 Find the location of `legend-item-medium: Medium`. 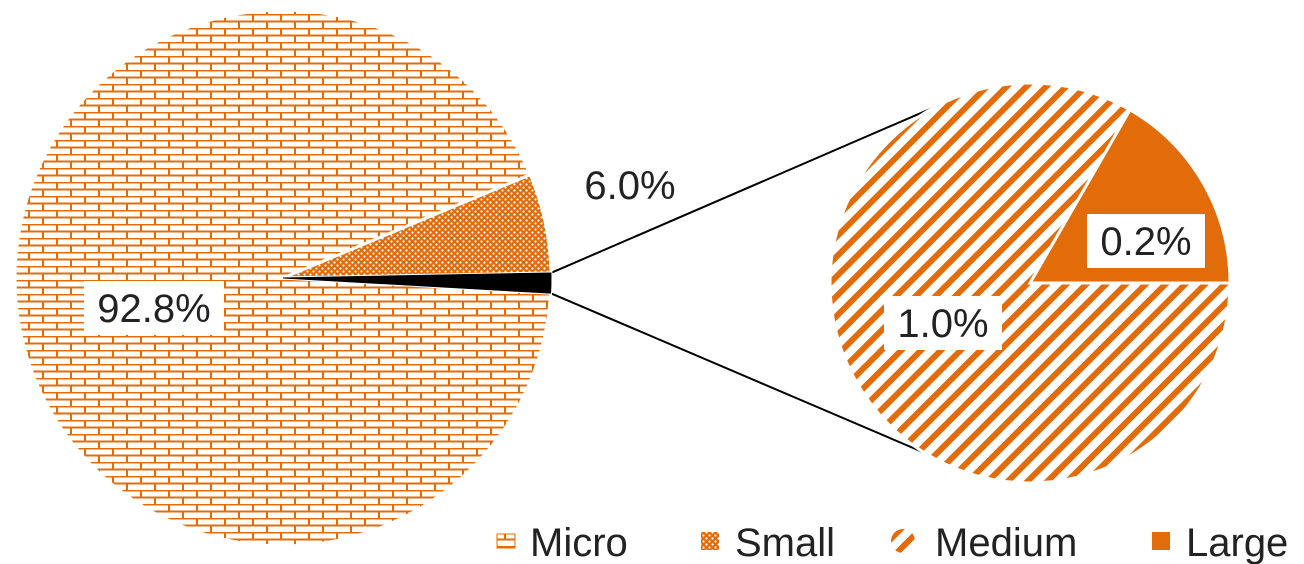

legend-item-medium: Medium is located at coordinates (984, 542).